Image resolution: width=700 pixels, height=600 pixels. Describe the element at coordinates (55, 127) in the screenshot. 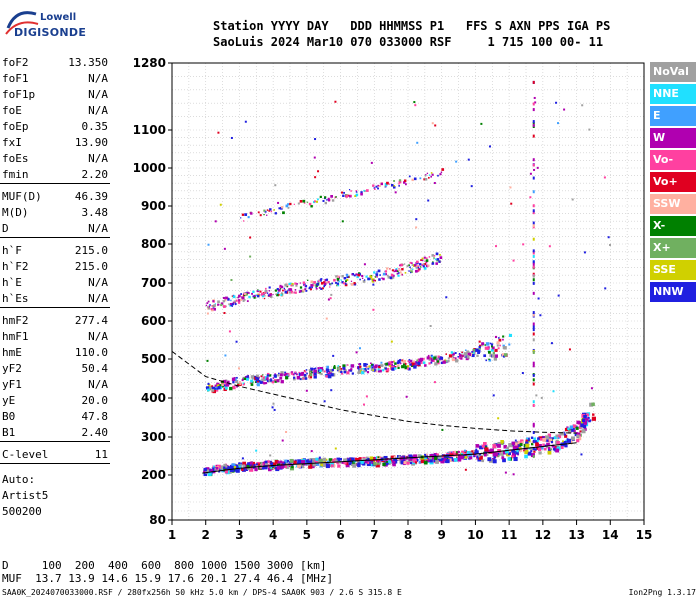

I see `param-row-foep: foEp 0.35` at that location.